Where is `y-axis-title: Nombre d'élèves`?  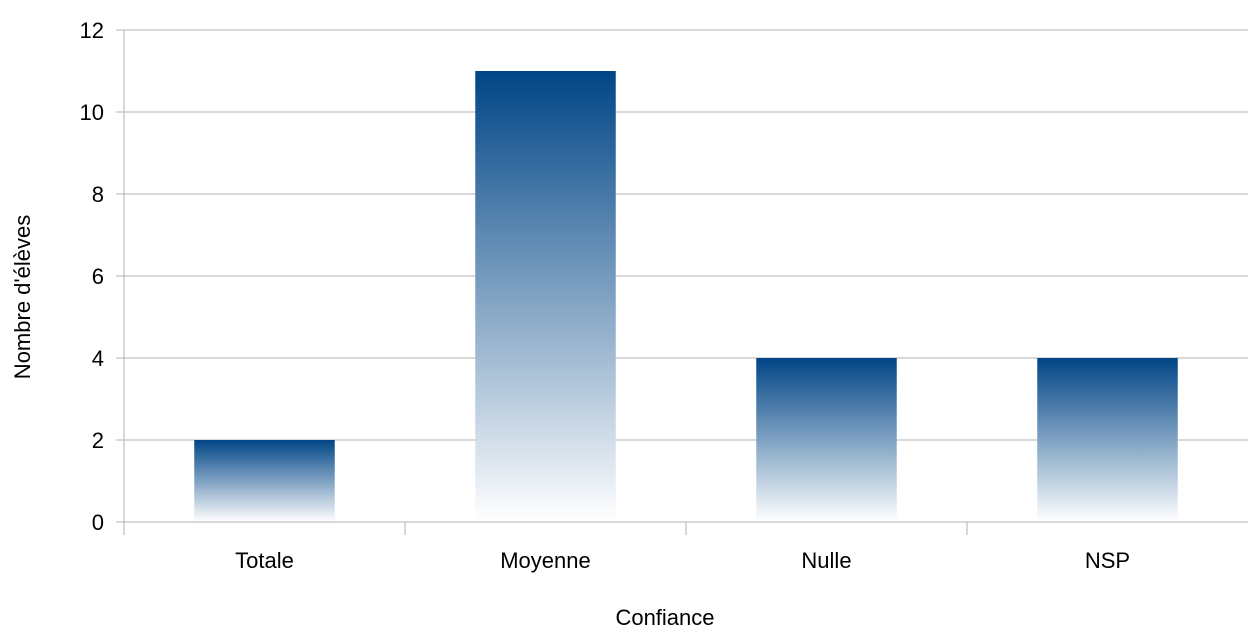
y-axis-title: Nombre d'élèves is located at coordinates (22, 297).